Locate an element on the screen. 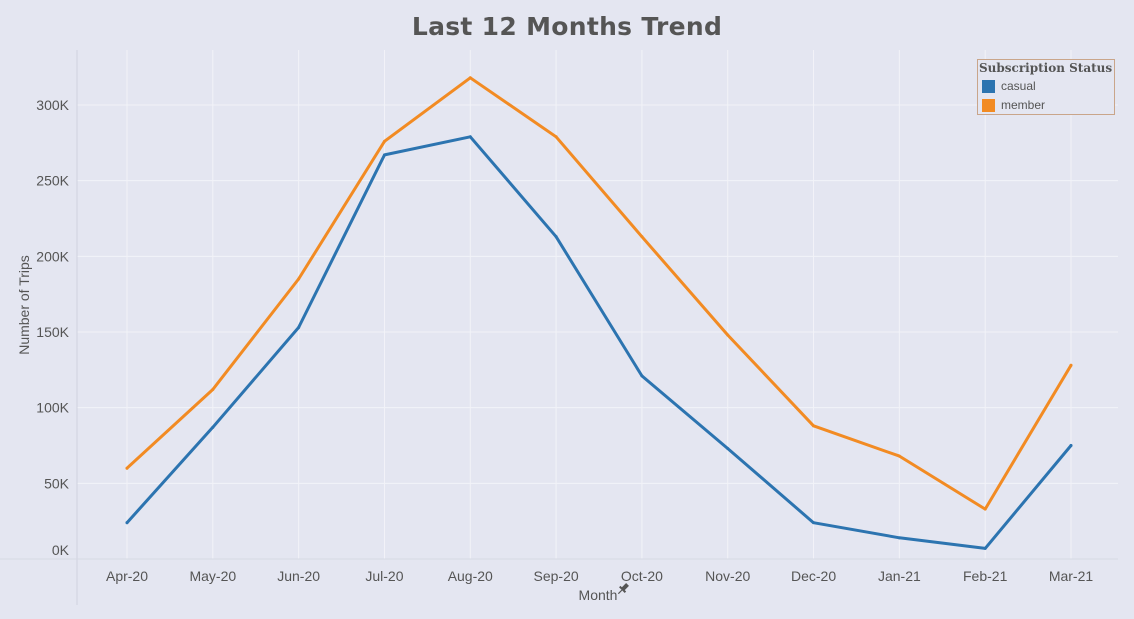 The image size is (1134, 619). legend-swatch-casual is located at coordinates (988, 86).